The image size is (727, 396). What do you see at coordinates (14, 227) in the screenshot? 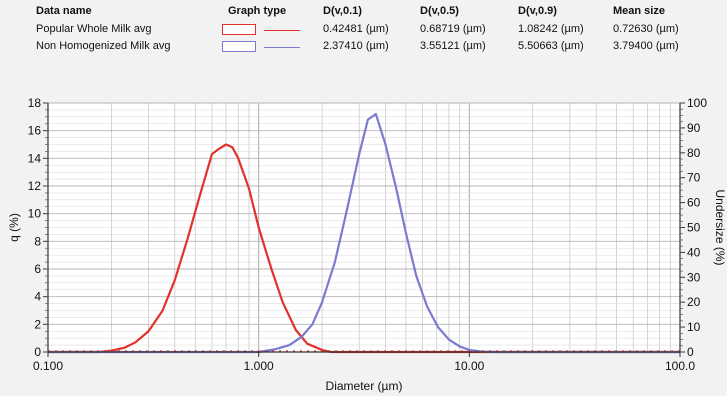
I see `y-axis-label: q (%)` at bounding box center [14, 227].